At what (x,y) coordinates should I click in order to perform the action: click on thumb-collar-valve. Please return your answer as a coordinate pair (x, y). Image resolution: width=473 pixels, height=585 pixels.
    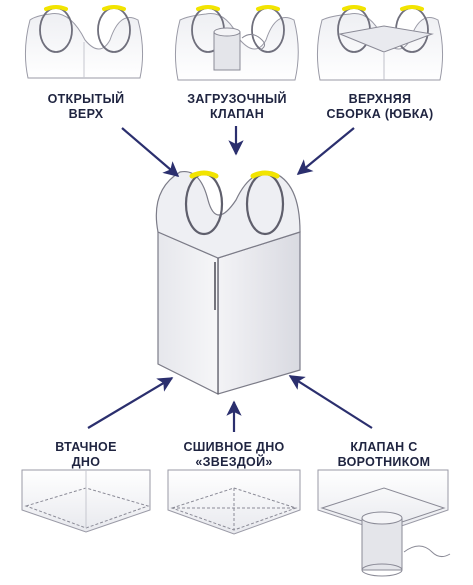
    Looking at the image, I should click on (384, 523).